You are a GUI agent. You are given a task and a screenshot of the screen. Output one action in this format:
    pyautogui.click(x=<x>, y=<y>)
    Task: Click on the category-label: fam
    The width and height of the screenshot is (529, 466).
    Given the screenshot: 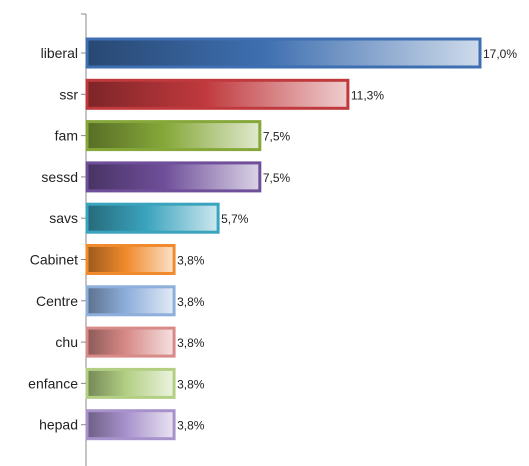 What is the action you would take?
    pyautogui.click(x=66, y=136)
    